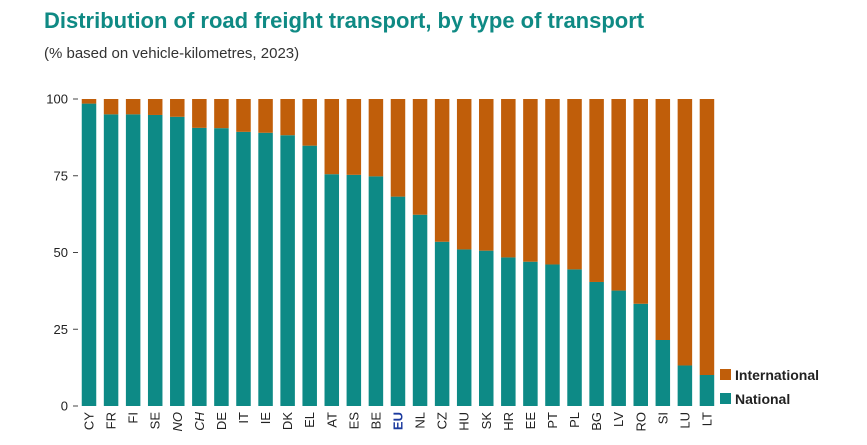 This screenshot has height=445, width=867. What do you see at coordinates (530, 421) in the screenshot?
I see `x-tick-label-ee: EE` at bounding box center [530, 421].